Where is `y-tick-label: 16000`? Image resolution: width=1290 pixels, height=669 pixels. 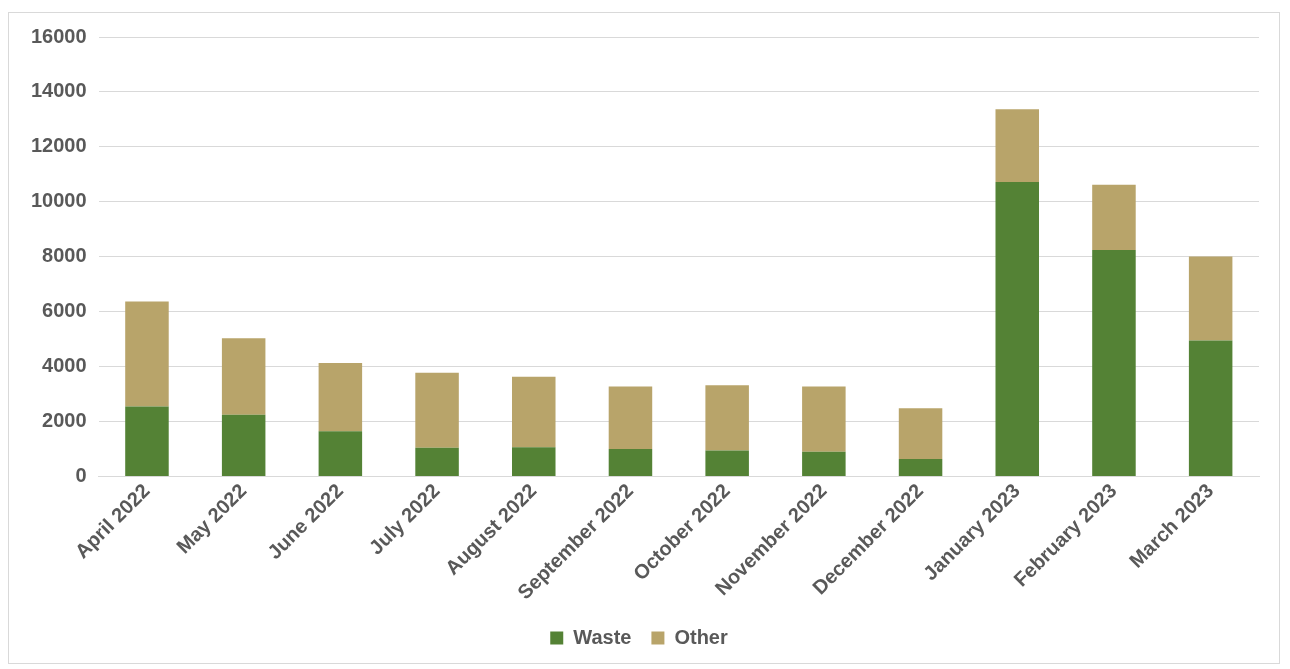
y-tick-label: 16000 is located at coordinates (58, 35).